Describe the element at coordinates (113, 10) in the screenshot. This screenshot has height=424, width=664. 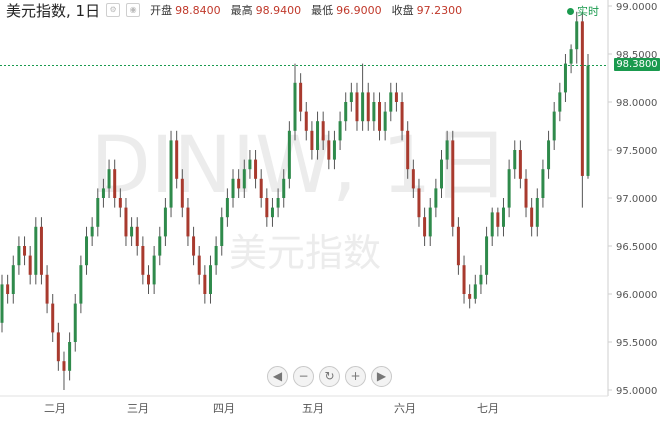
I see `chart-settings-icon: ⚙` at that location.